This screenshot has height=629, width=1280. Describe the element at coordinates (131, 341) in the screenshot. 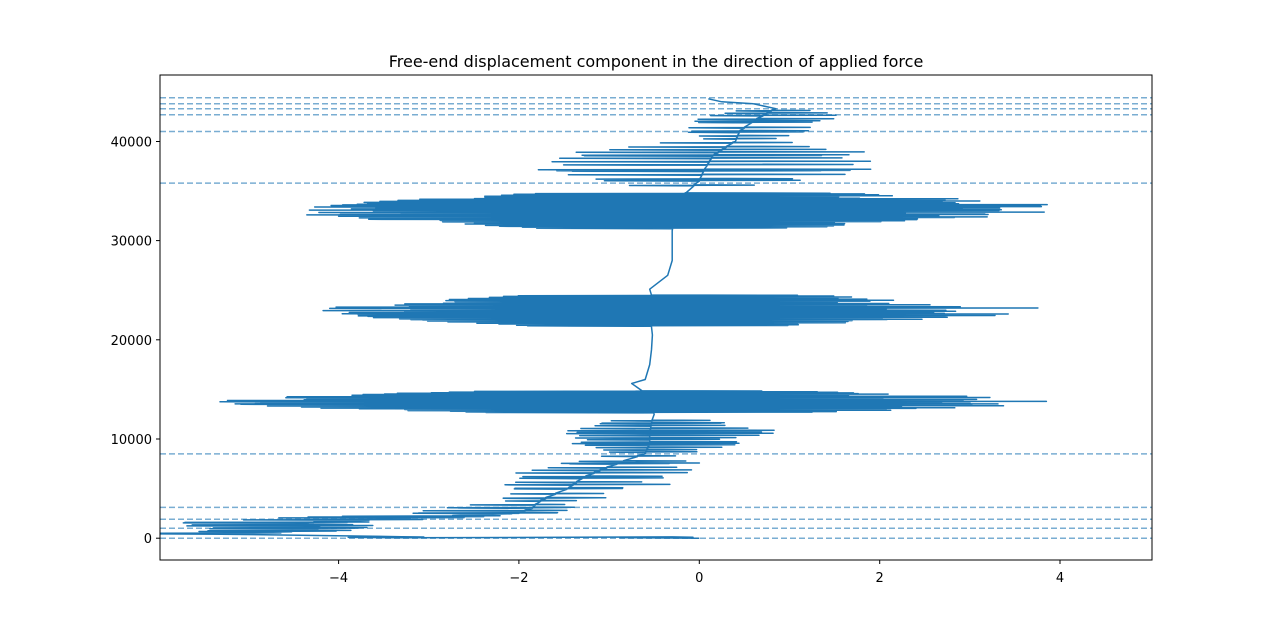

I see `y-tick-label: 20000` at that location.